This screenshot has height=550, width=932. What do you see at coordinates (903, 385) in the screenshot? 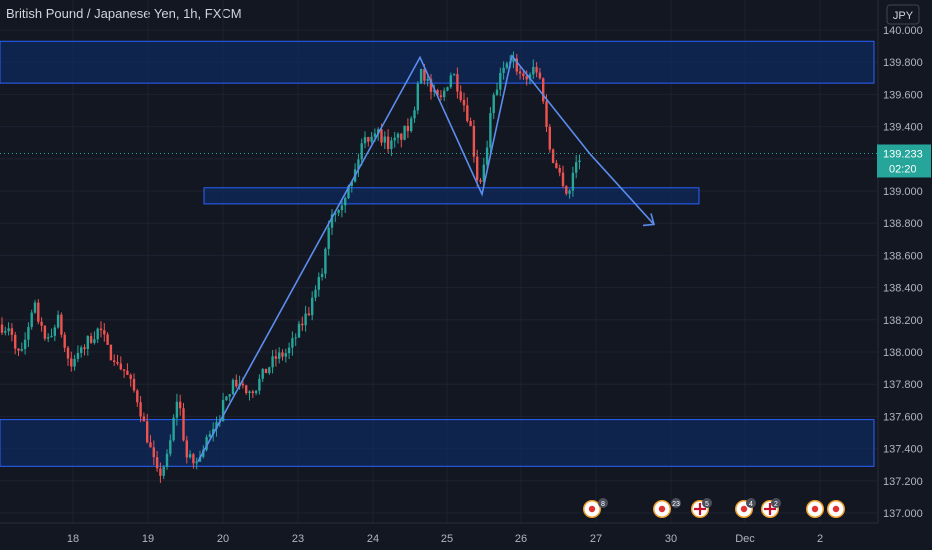
I see `y-tick-label: 137.800` at bounding box center [903, 385].